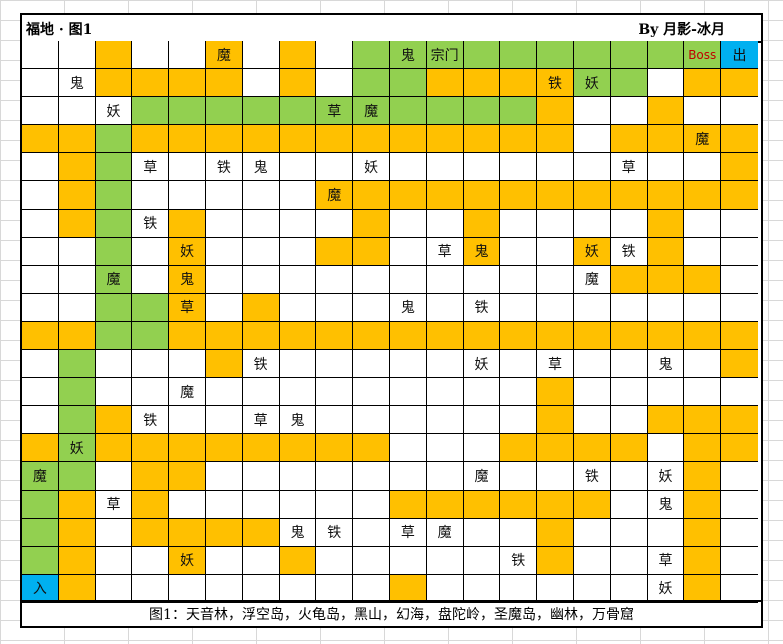 The image size is (783, 644). Describe the element at coordinates (482, 251) in the screenshot. I see `map-cell: 鬼` at that location.